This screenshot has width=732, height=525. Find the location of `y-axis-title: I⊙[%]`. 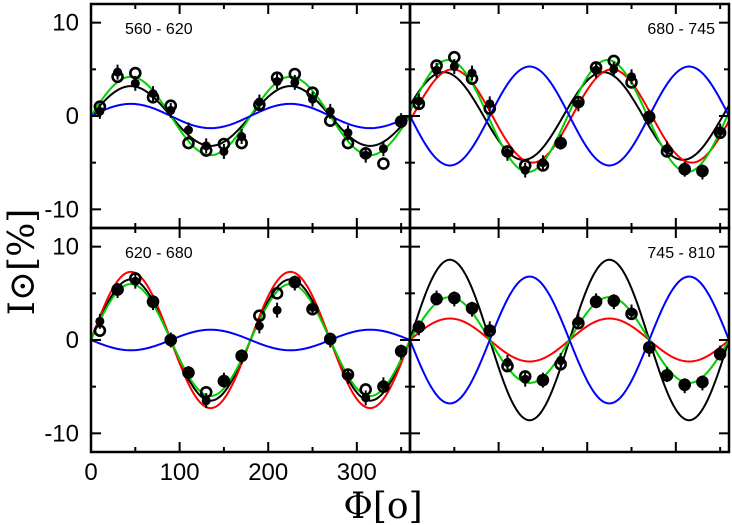

y-axis-title: I⊙[%] is located at coordinates (22, 262).